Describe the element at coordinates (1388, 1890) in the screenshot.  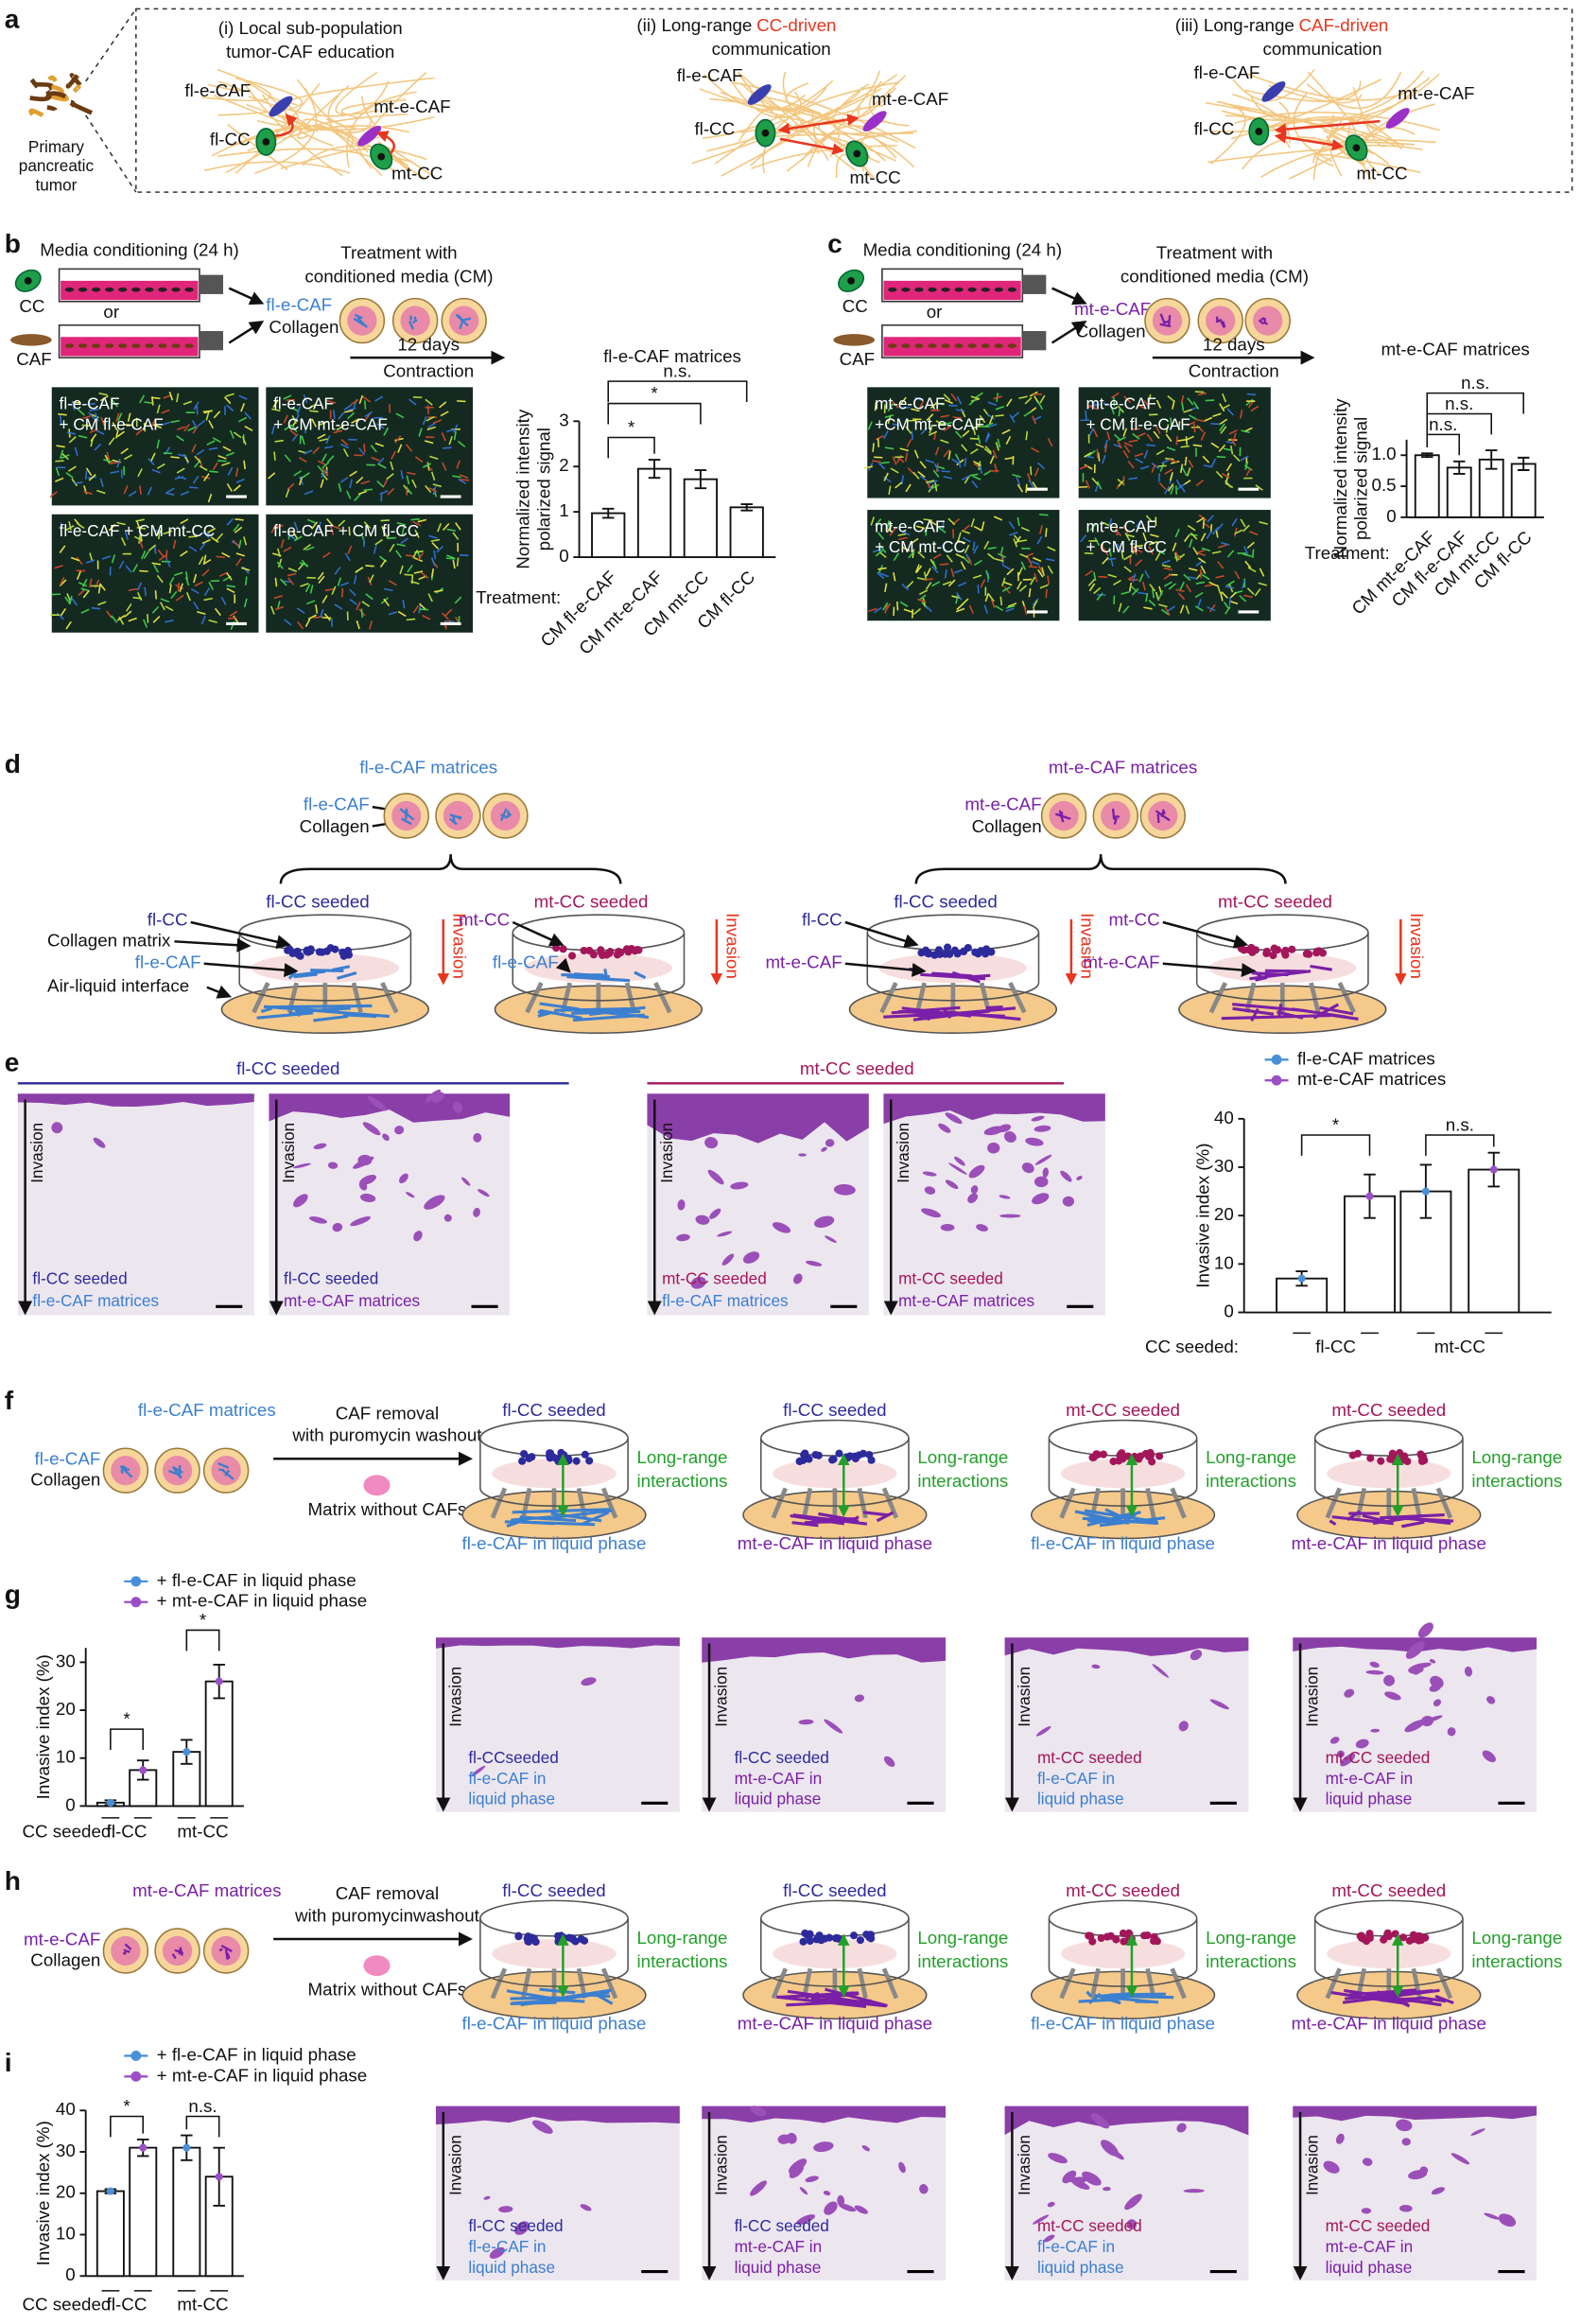
I see `label: mt-CC seeded` at that location.